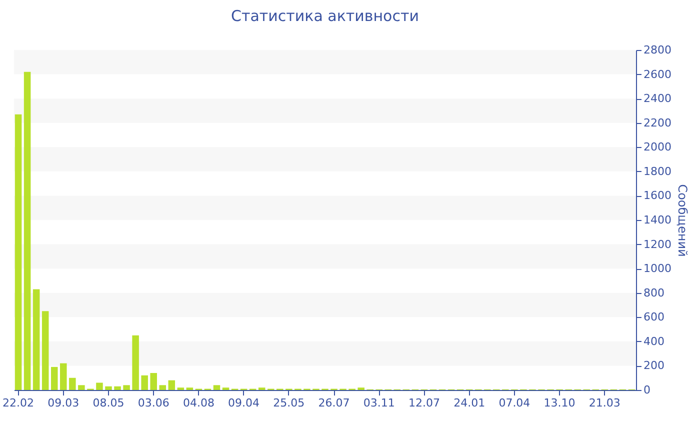  Describe the element at coordinates (658, 74) in the screenshot. I see `y-tick-label: 2600` at that location.